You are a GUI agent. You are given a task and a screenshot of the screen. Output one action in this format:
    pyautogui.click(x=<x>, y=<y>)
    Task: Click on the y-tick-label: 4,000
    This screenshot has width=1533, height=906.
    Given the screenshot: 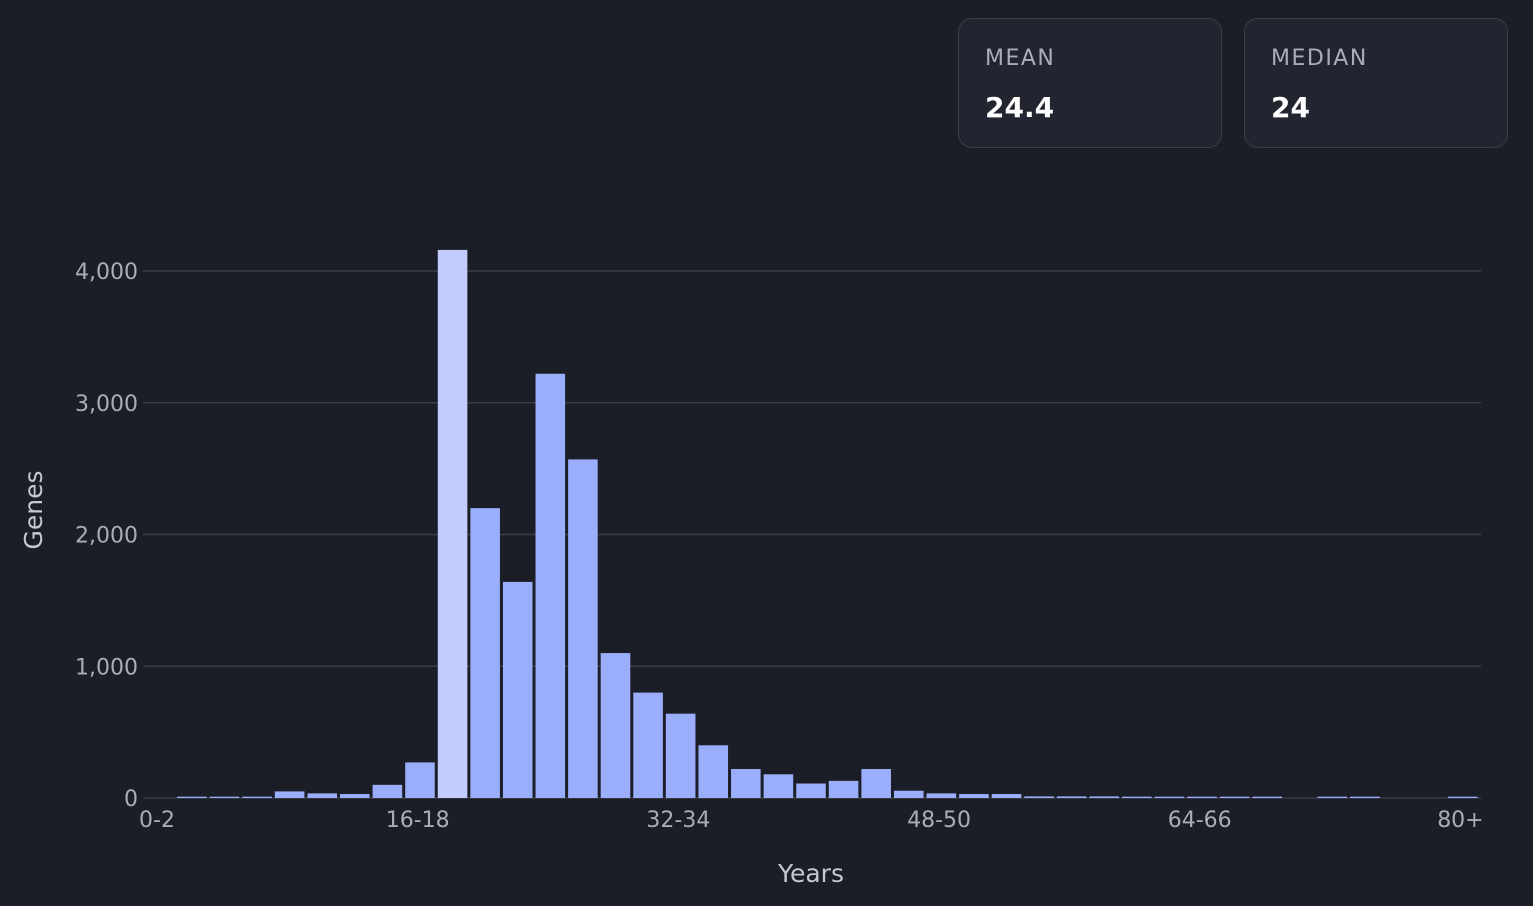 What is the action you would take?
    pyautogui.click(x=106, y=272)
    